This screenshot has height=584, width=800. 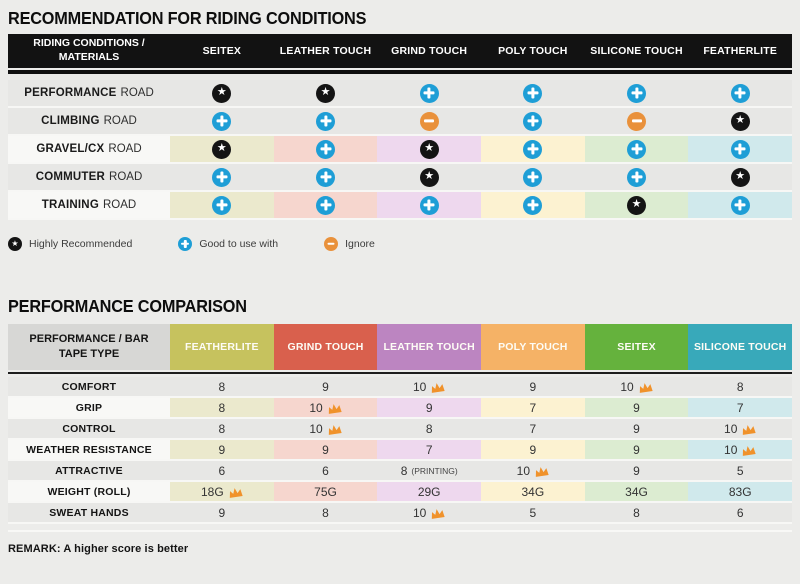 What do you see at coordinates (70, 244) in the screenshot?
I see `legend-item: Highly Recommended` at bounding box center [70, 244].